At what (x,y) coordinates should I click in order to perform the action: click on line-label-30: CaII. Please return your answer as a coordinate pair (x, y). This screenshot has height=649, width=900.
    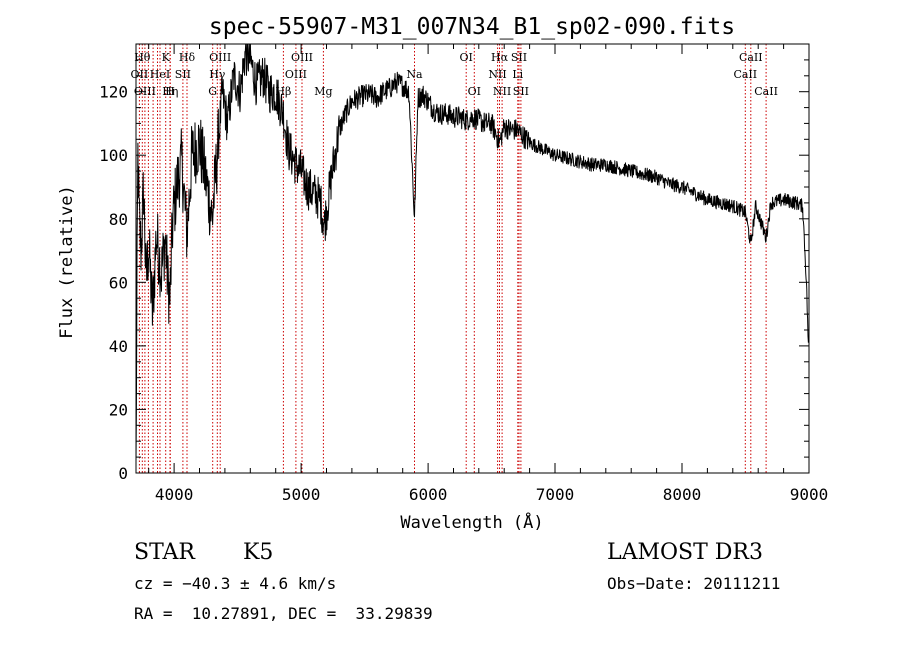
    Looking at the image, I should click on (766, 91).